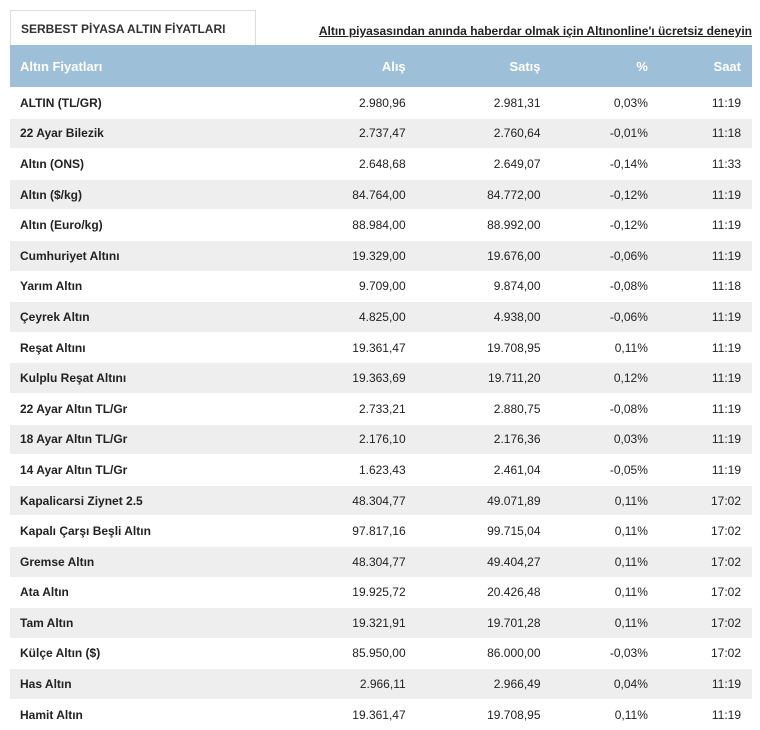  Describe the element at coordinates (53, 347) in the screenshot. I see `row-label: Reşat Altını` at that location.